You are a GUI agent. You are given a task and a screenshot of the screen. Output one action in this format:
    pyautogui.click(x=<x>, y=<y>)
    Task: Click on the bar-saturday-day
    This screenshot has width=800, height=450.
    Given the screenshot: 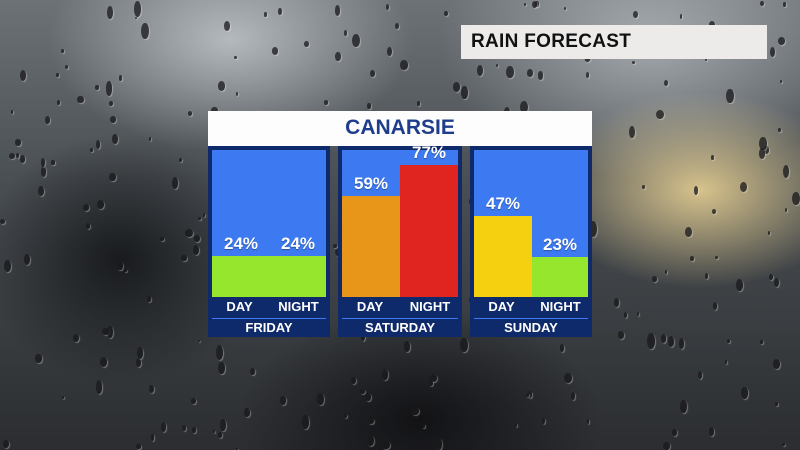 What is the action you would take?
    pyautogui.click(x=371, y=246)
    